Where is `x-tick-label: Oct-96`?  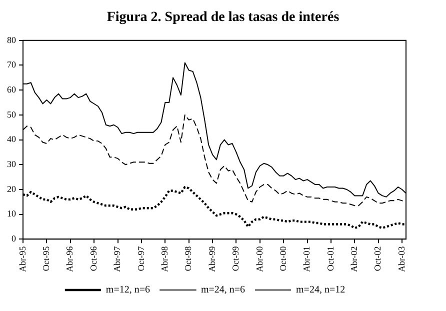
x-tick-label: Oct-96 is located at coordinates (93, 259).